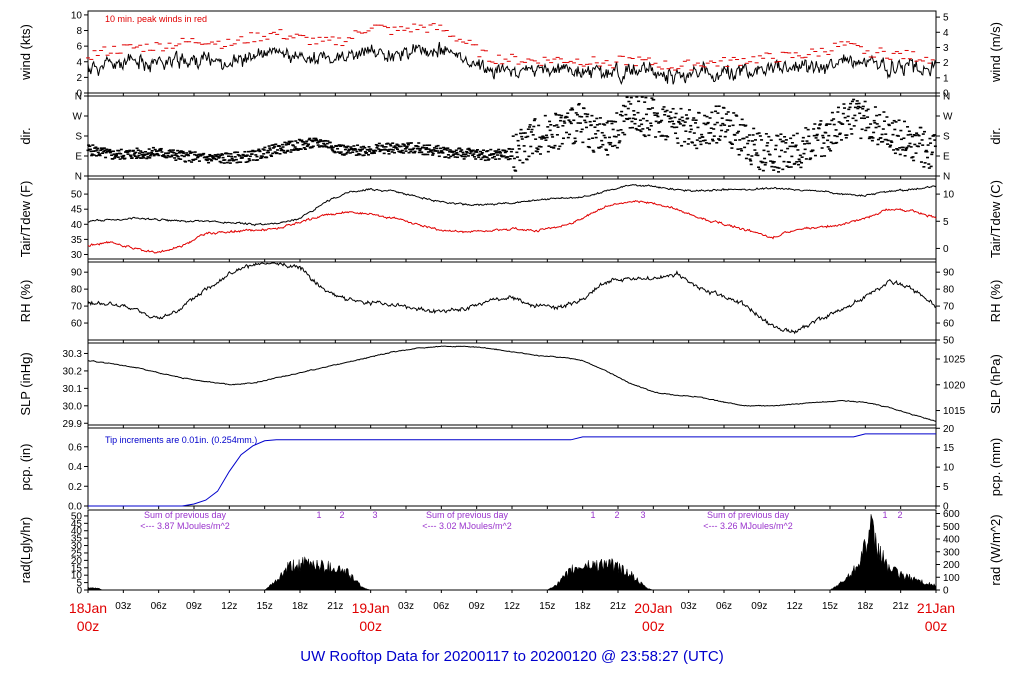 This screenshot has width=1024, height=700. I want to click on ylabel-right-temp: Tair/Tdew (C), so click(995, 219).